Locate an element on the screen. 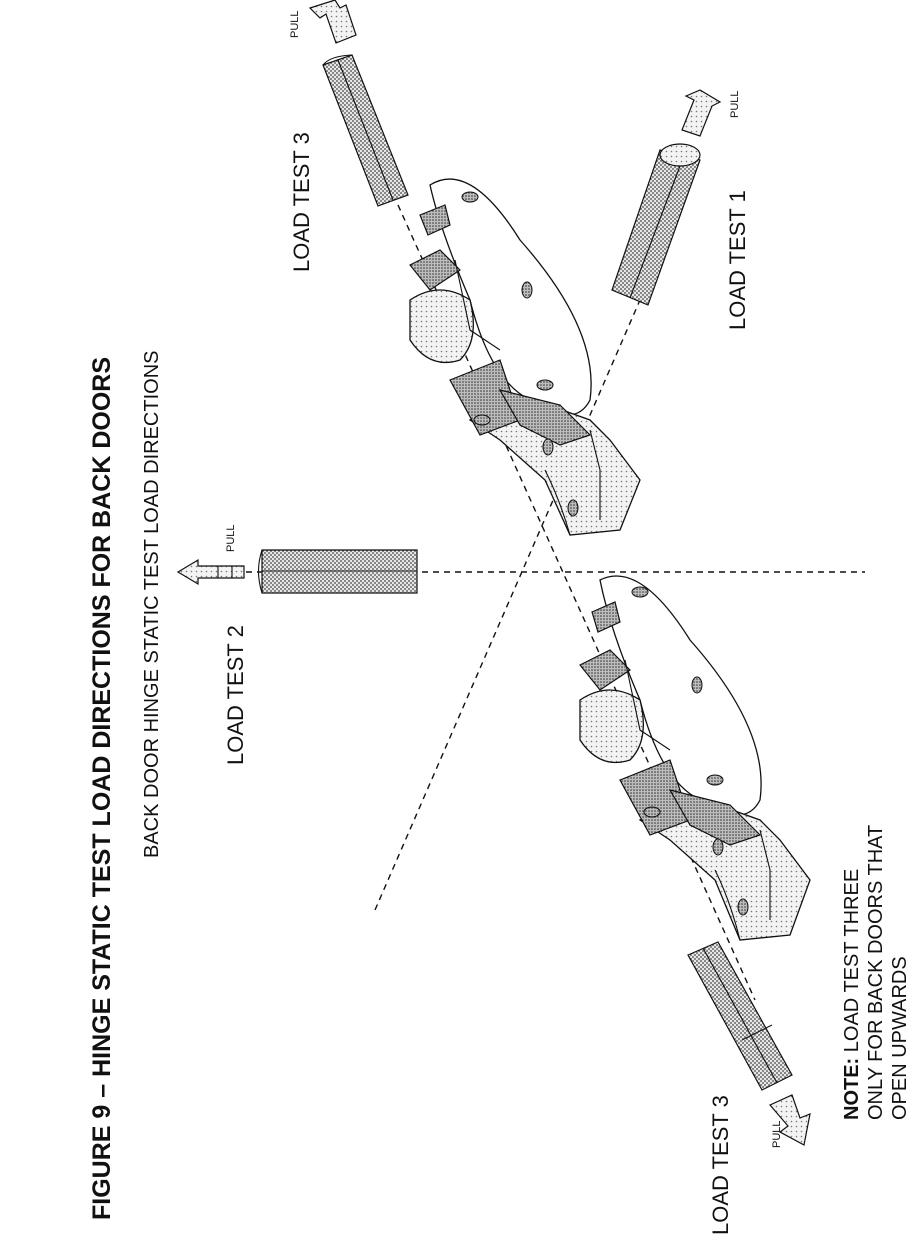  load-test-3-upper-rod is located at coordinates (365, 130).